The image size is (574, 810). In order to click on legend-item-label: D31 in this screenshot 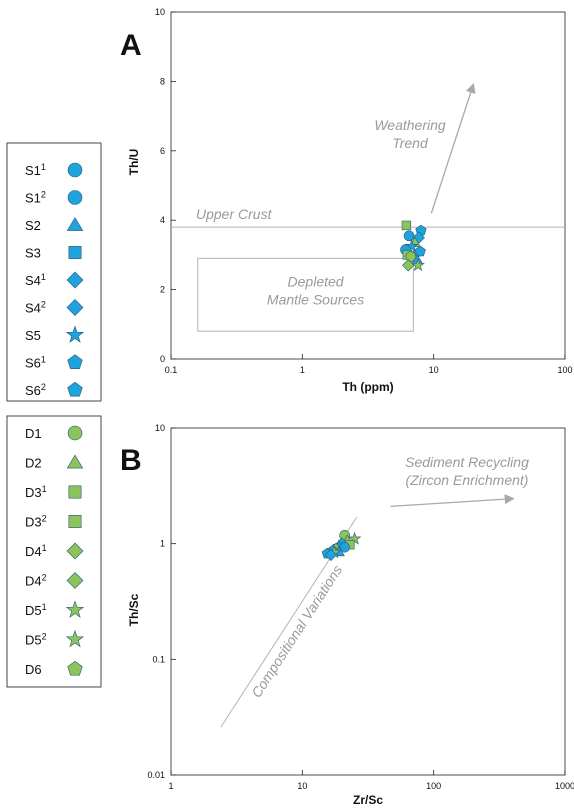, I will do `click(36, 492)`.